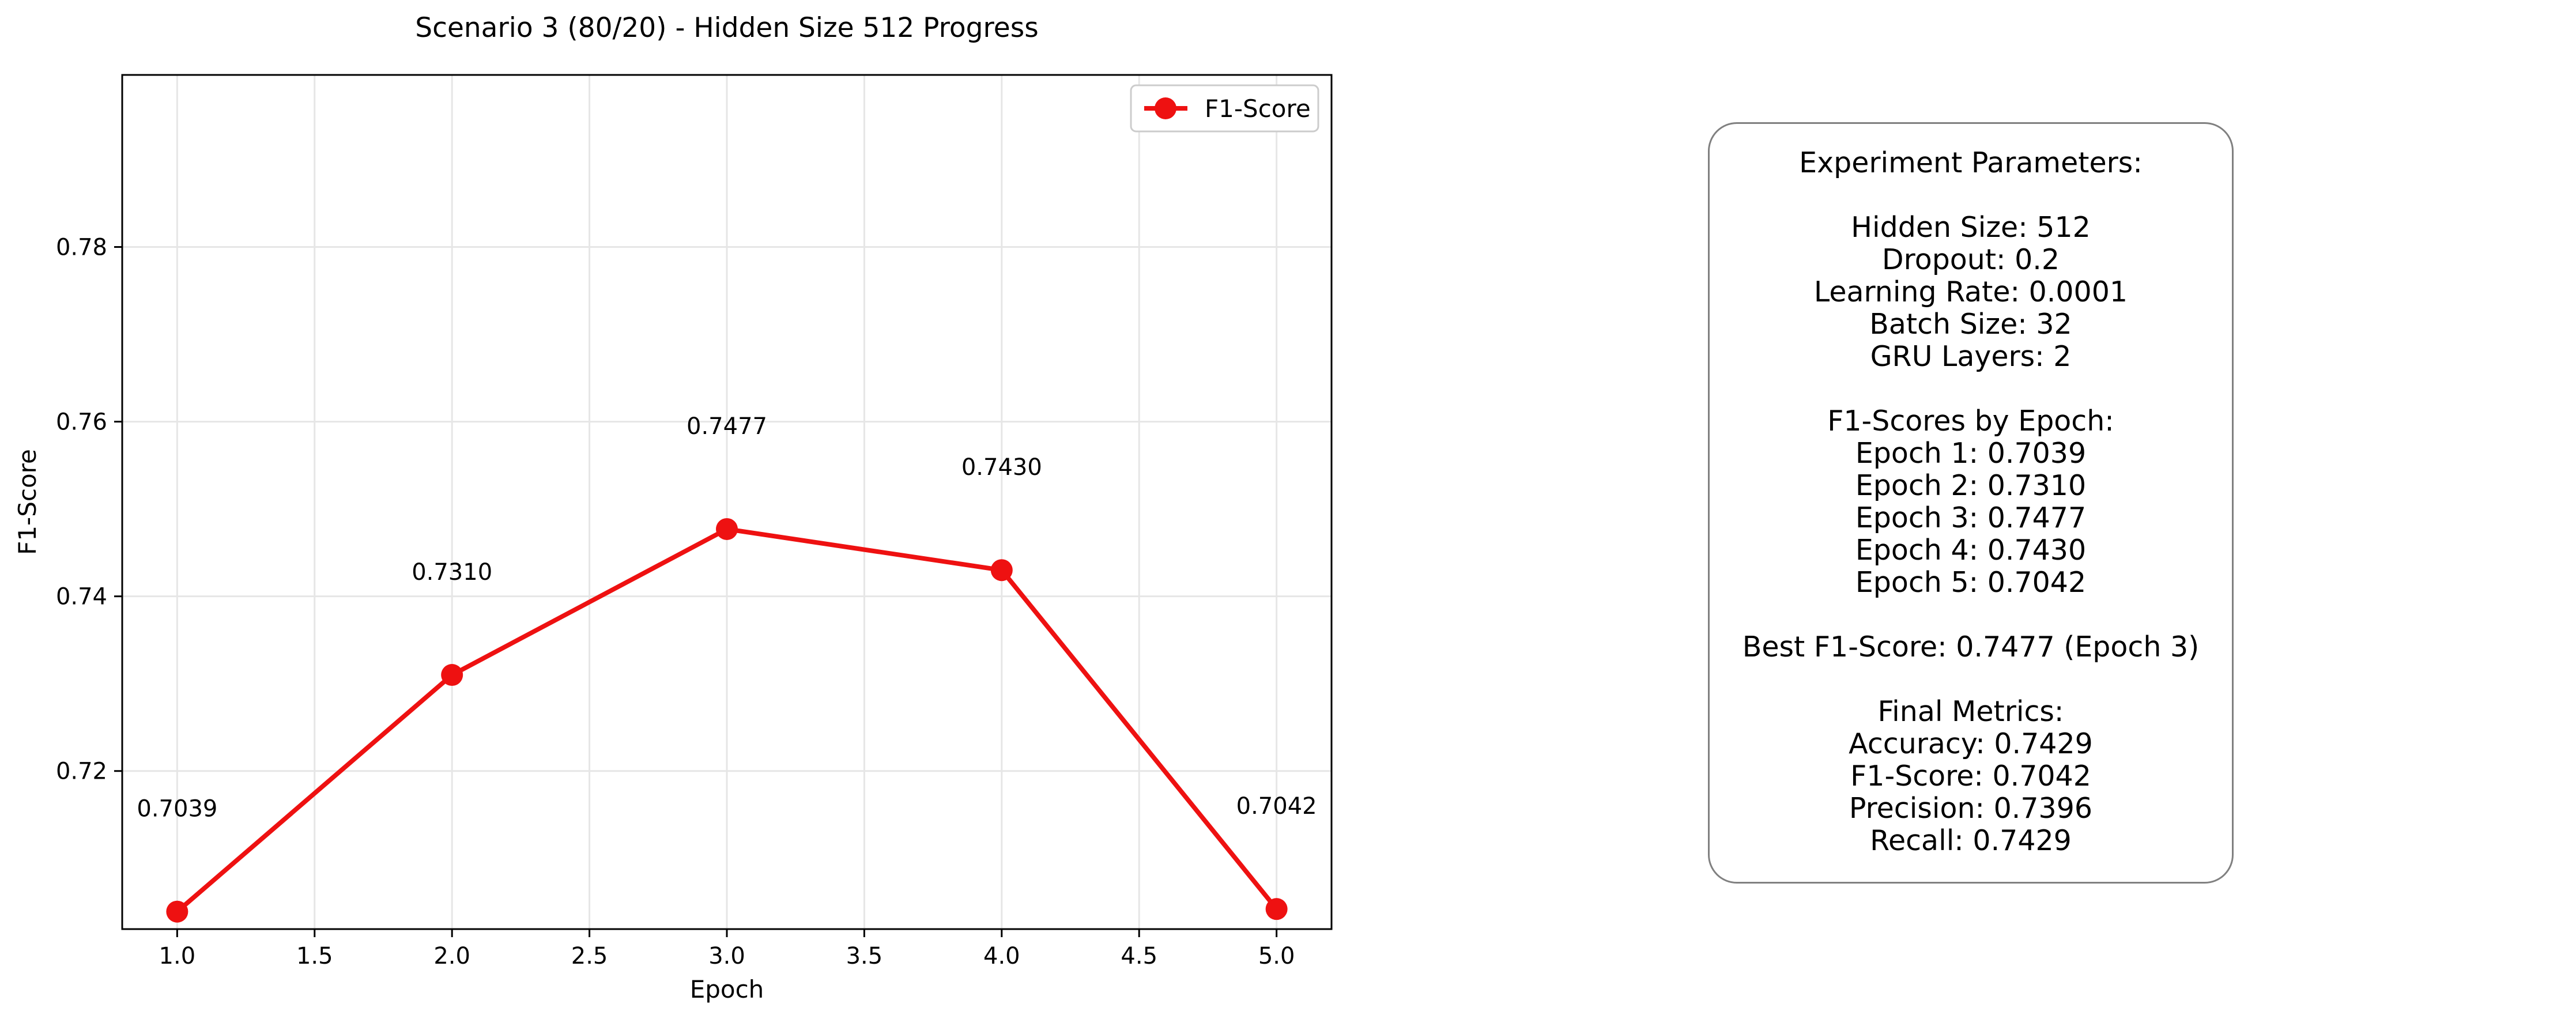 The width and height of the screenshot is (2576, 1019). I want to click on legend: F1-Score, so click(1224, 108).